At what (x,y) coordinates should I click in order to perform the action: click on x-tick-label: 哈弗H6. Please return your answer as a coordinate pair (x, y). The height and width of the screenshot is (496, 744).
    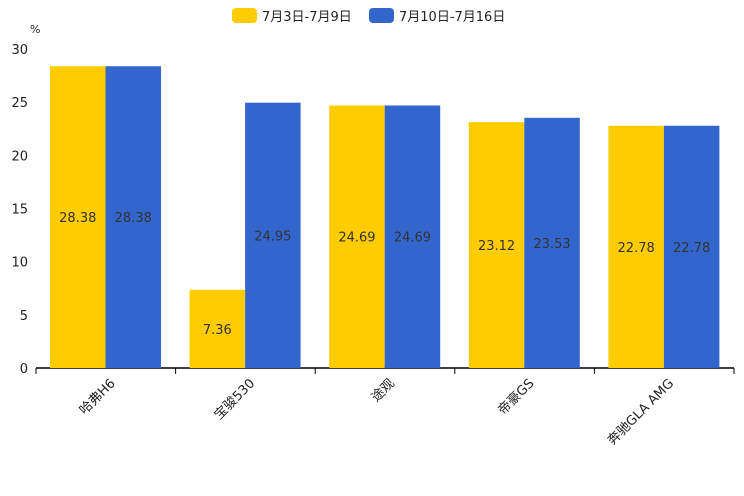
    Looking at the image, I should click on (98, 397).